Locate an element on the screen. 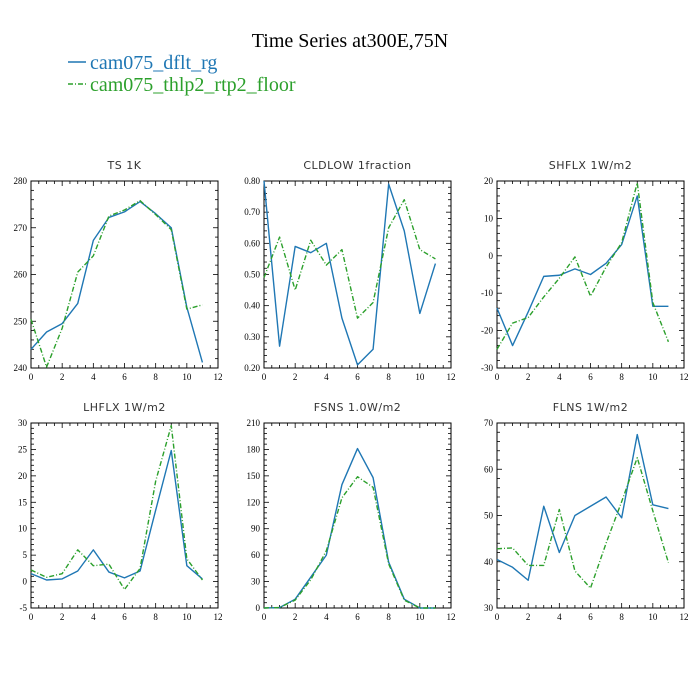  y-tick-label: 40 is located at coordinates (489, 562).